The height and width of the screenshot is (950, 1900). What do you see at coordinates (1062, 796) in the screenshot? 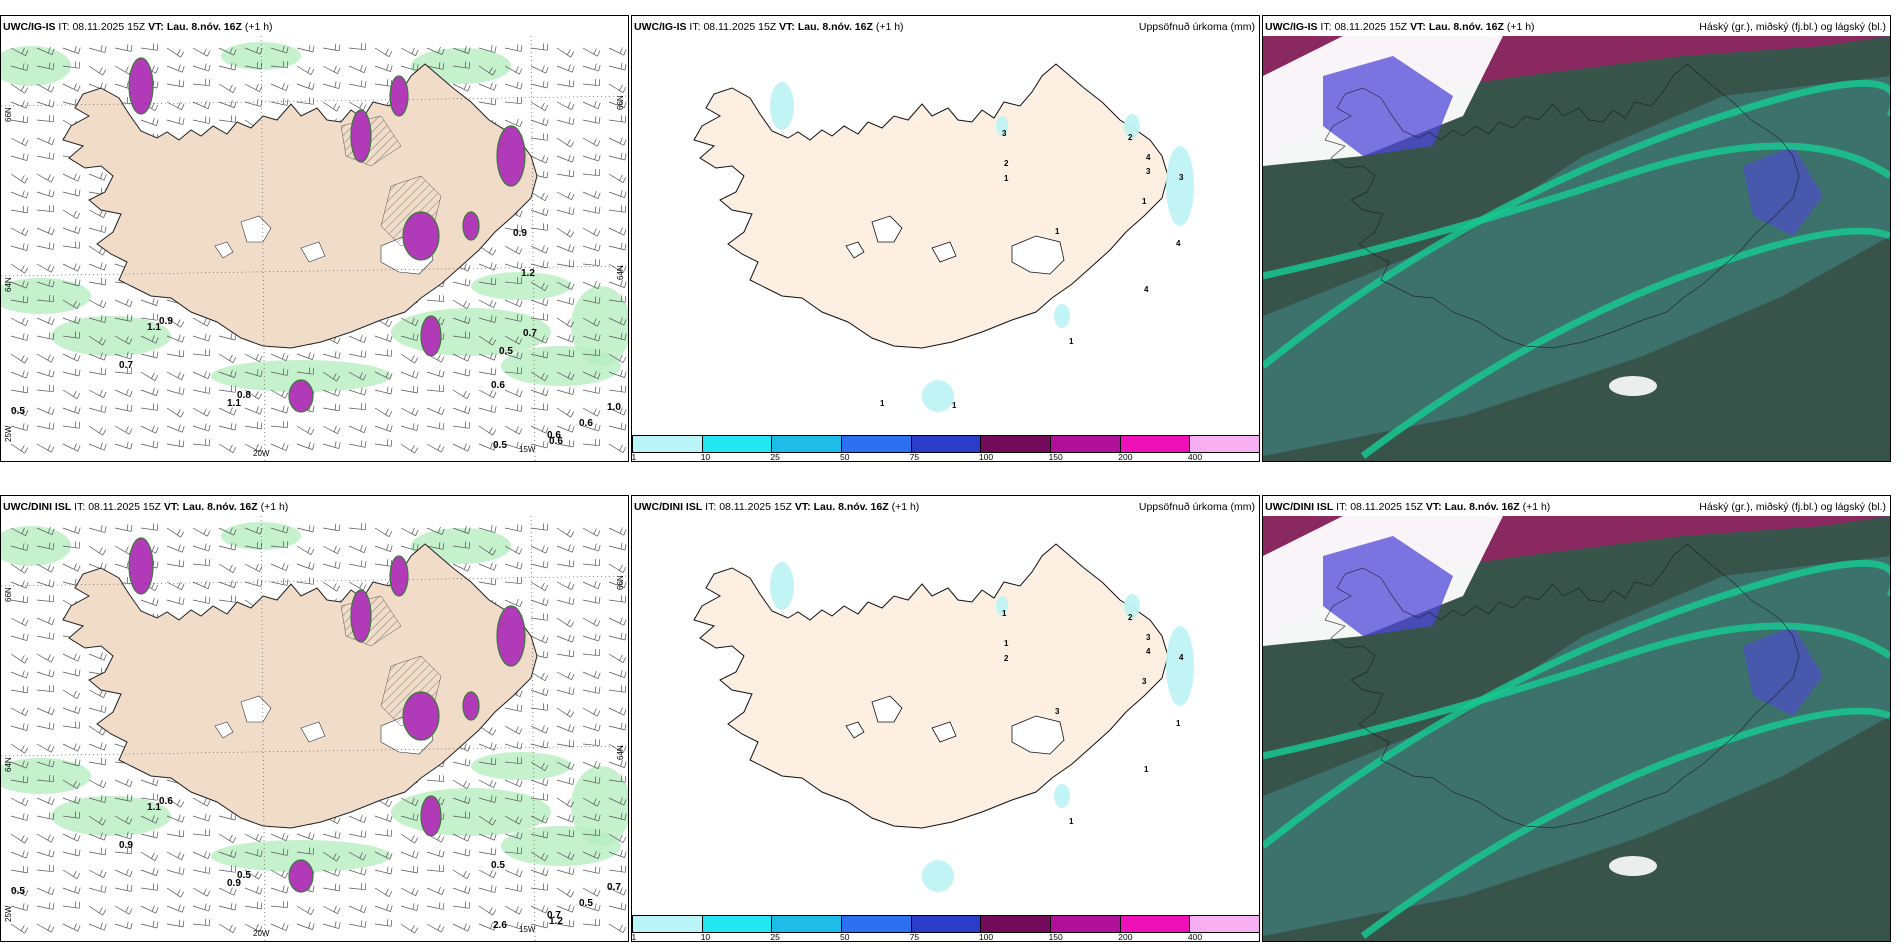
I see `precip-area` at bounding box center [1062, 796].